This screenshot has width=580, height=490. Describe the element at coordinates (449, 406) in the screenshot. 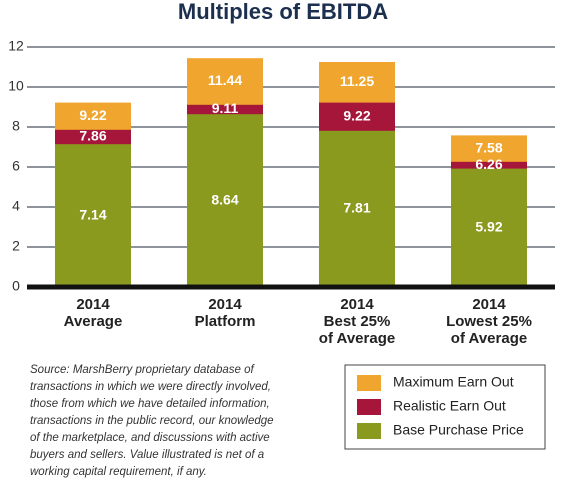

I see `legend-label: Realistic Earn Out` at that location.